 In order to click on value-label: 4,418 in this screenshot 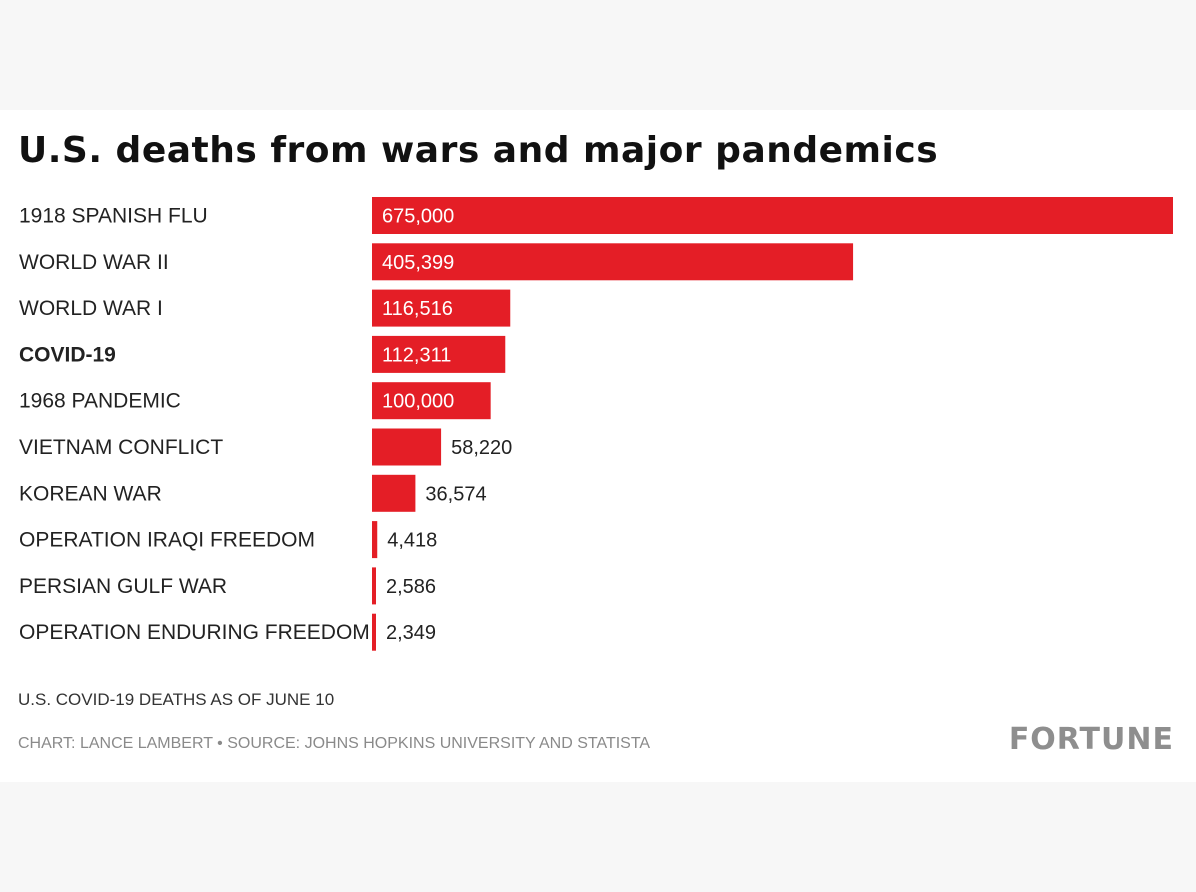, I will do `click(412, 541)`.